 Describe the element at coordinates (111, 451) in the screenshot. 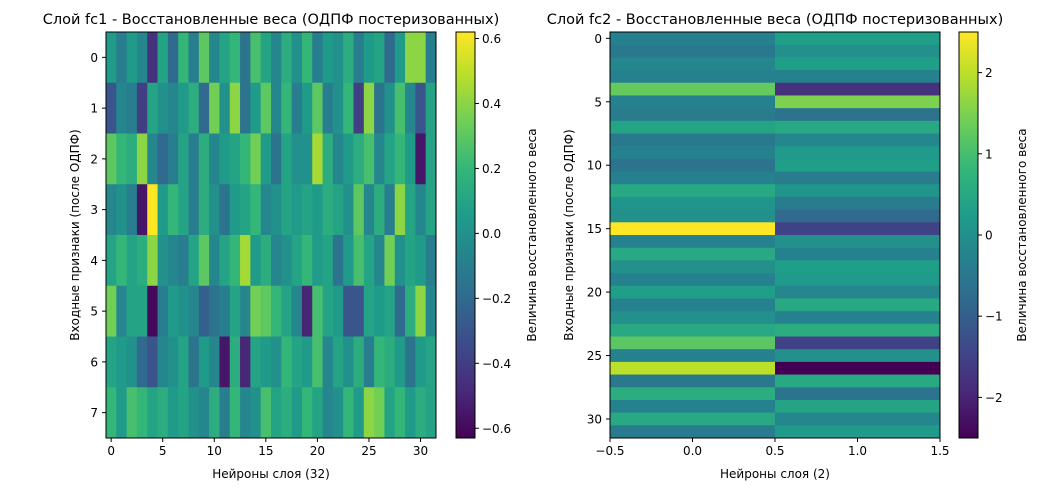

I see `fc1-x-tick-label: 0` at that location.